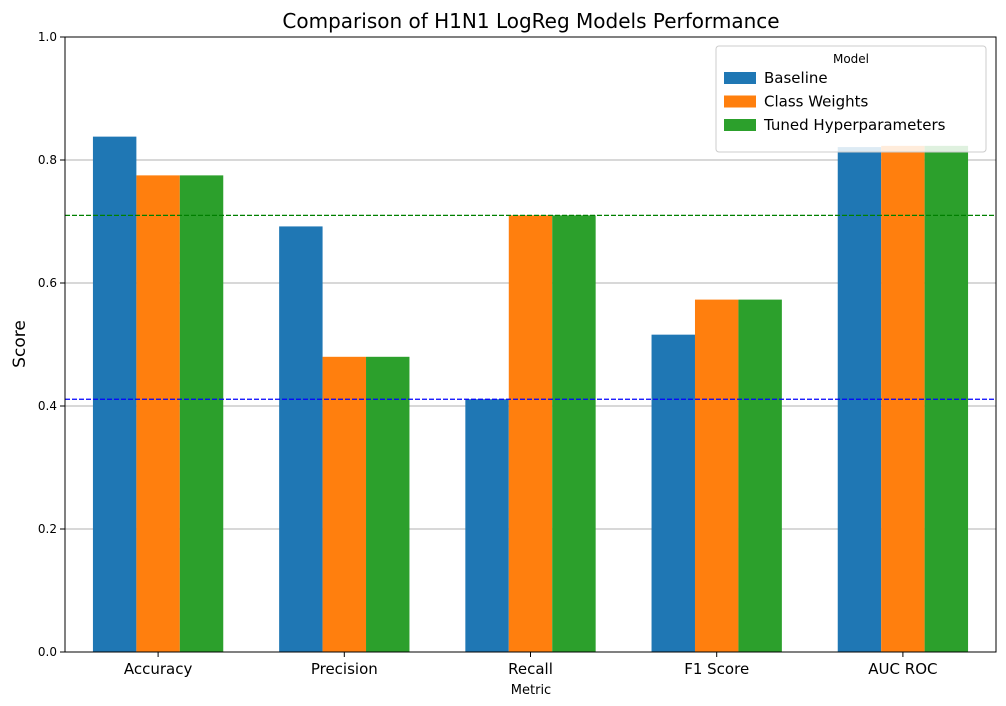 This screenshot has width=1006, height=706. I want to click on x-tick-label: F1 Score, so click(716, 669).